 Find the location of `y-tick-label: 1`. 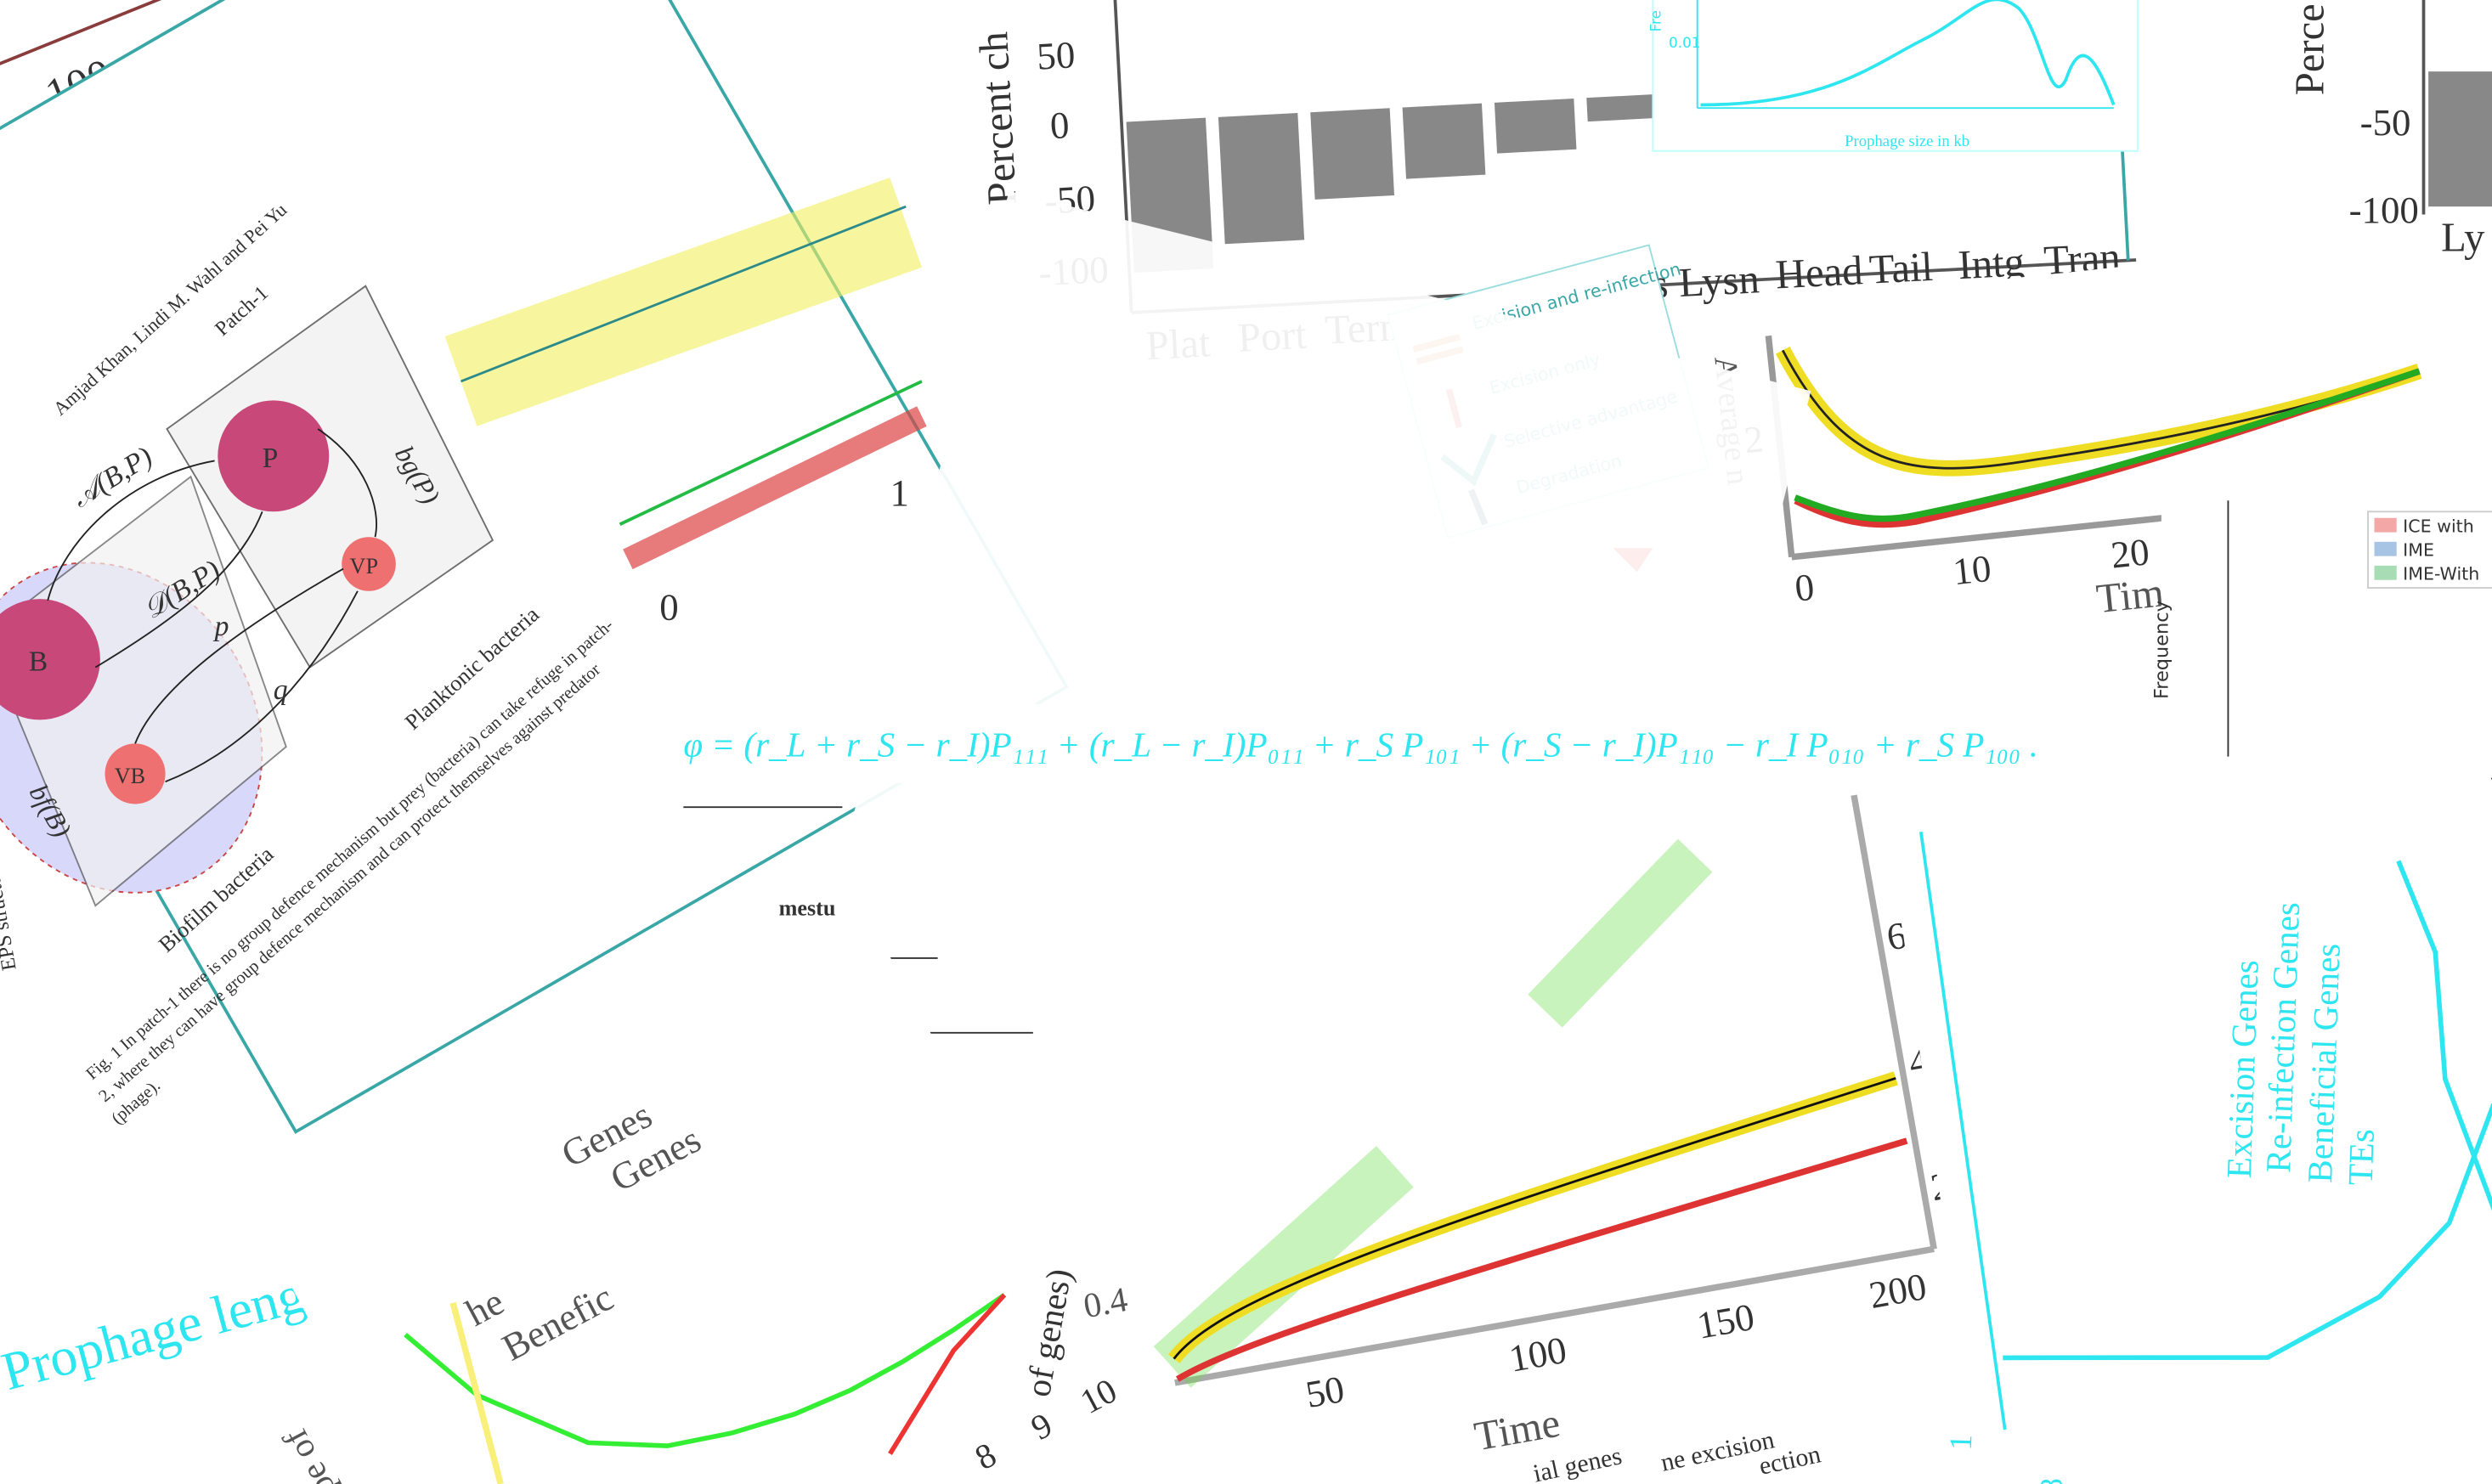

y-tick-label: 1 is located at coordinates (1962, 1442).